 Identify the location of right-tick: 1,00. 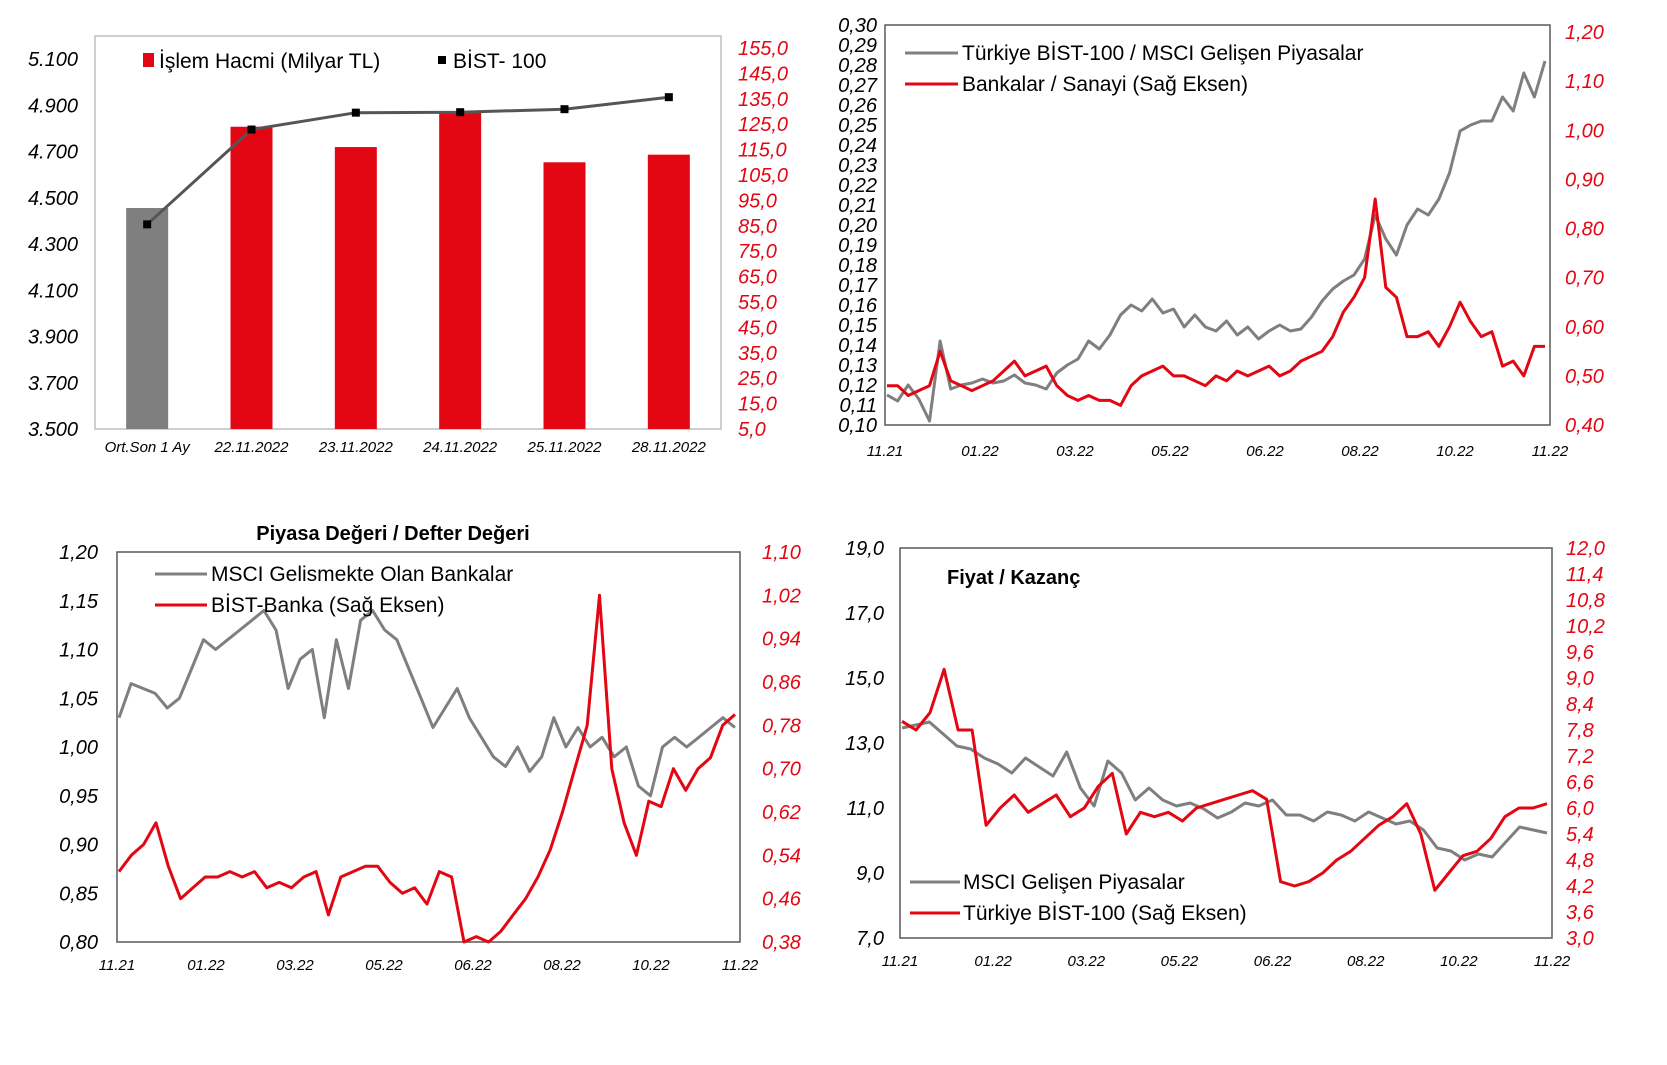
(1584, 131).